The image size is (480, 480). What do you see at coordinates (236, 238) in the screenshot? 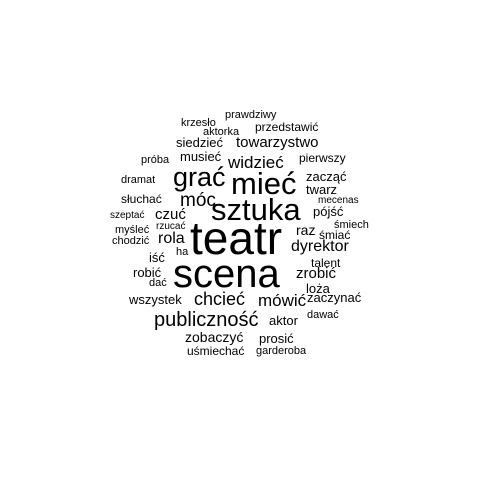
I see `word: teatr` at bounding box center [236, 238].